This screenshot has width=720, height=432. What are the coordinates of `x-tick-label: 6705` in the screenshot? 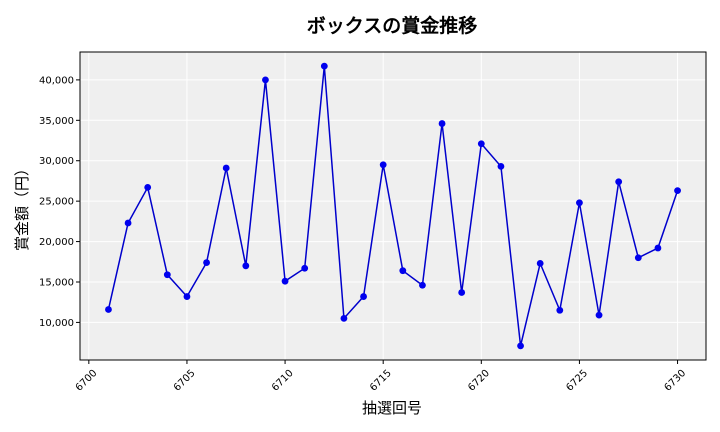 It's located at (185, 381).